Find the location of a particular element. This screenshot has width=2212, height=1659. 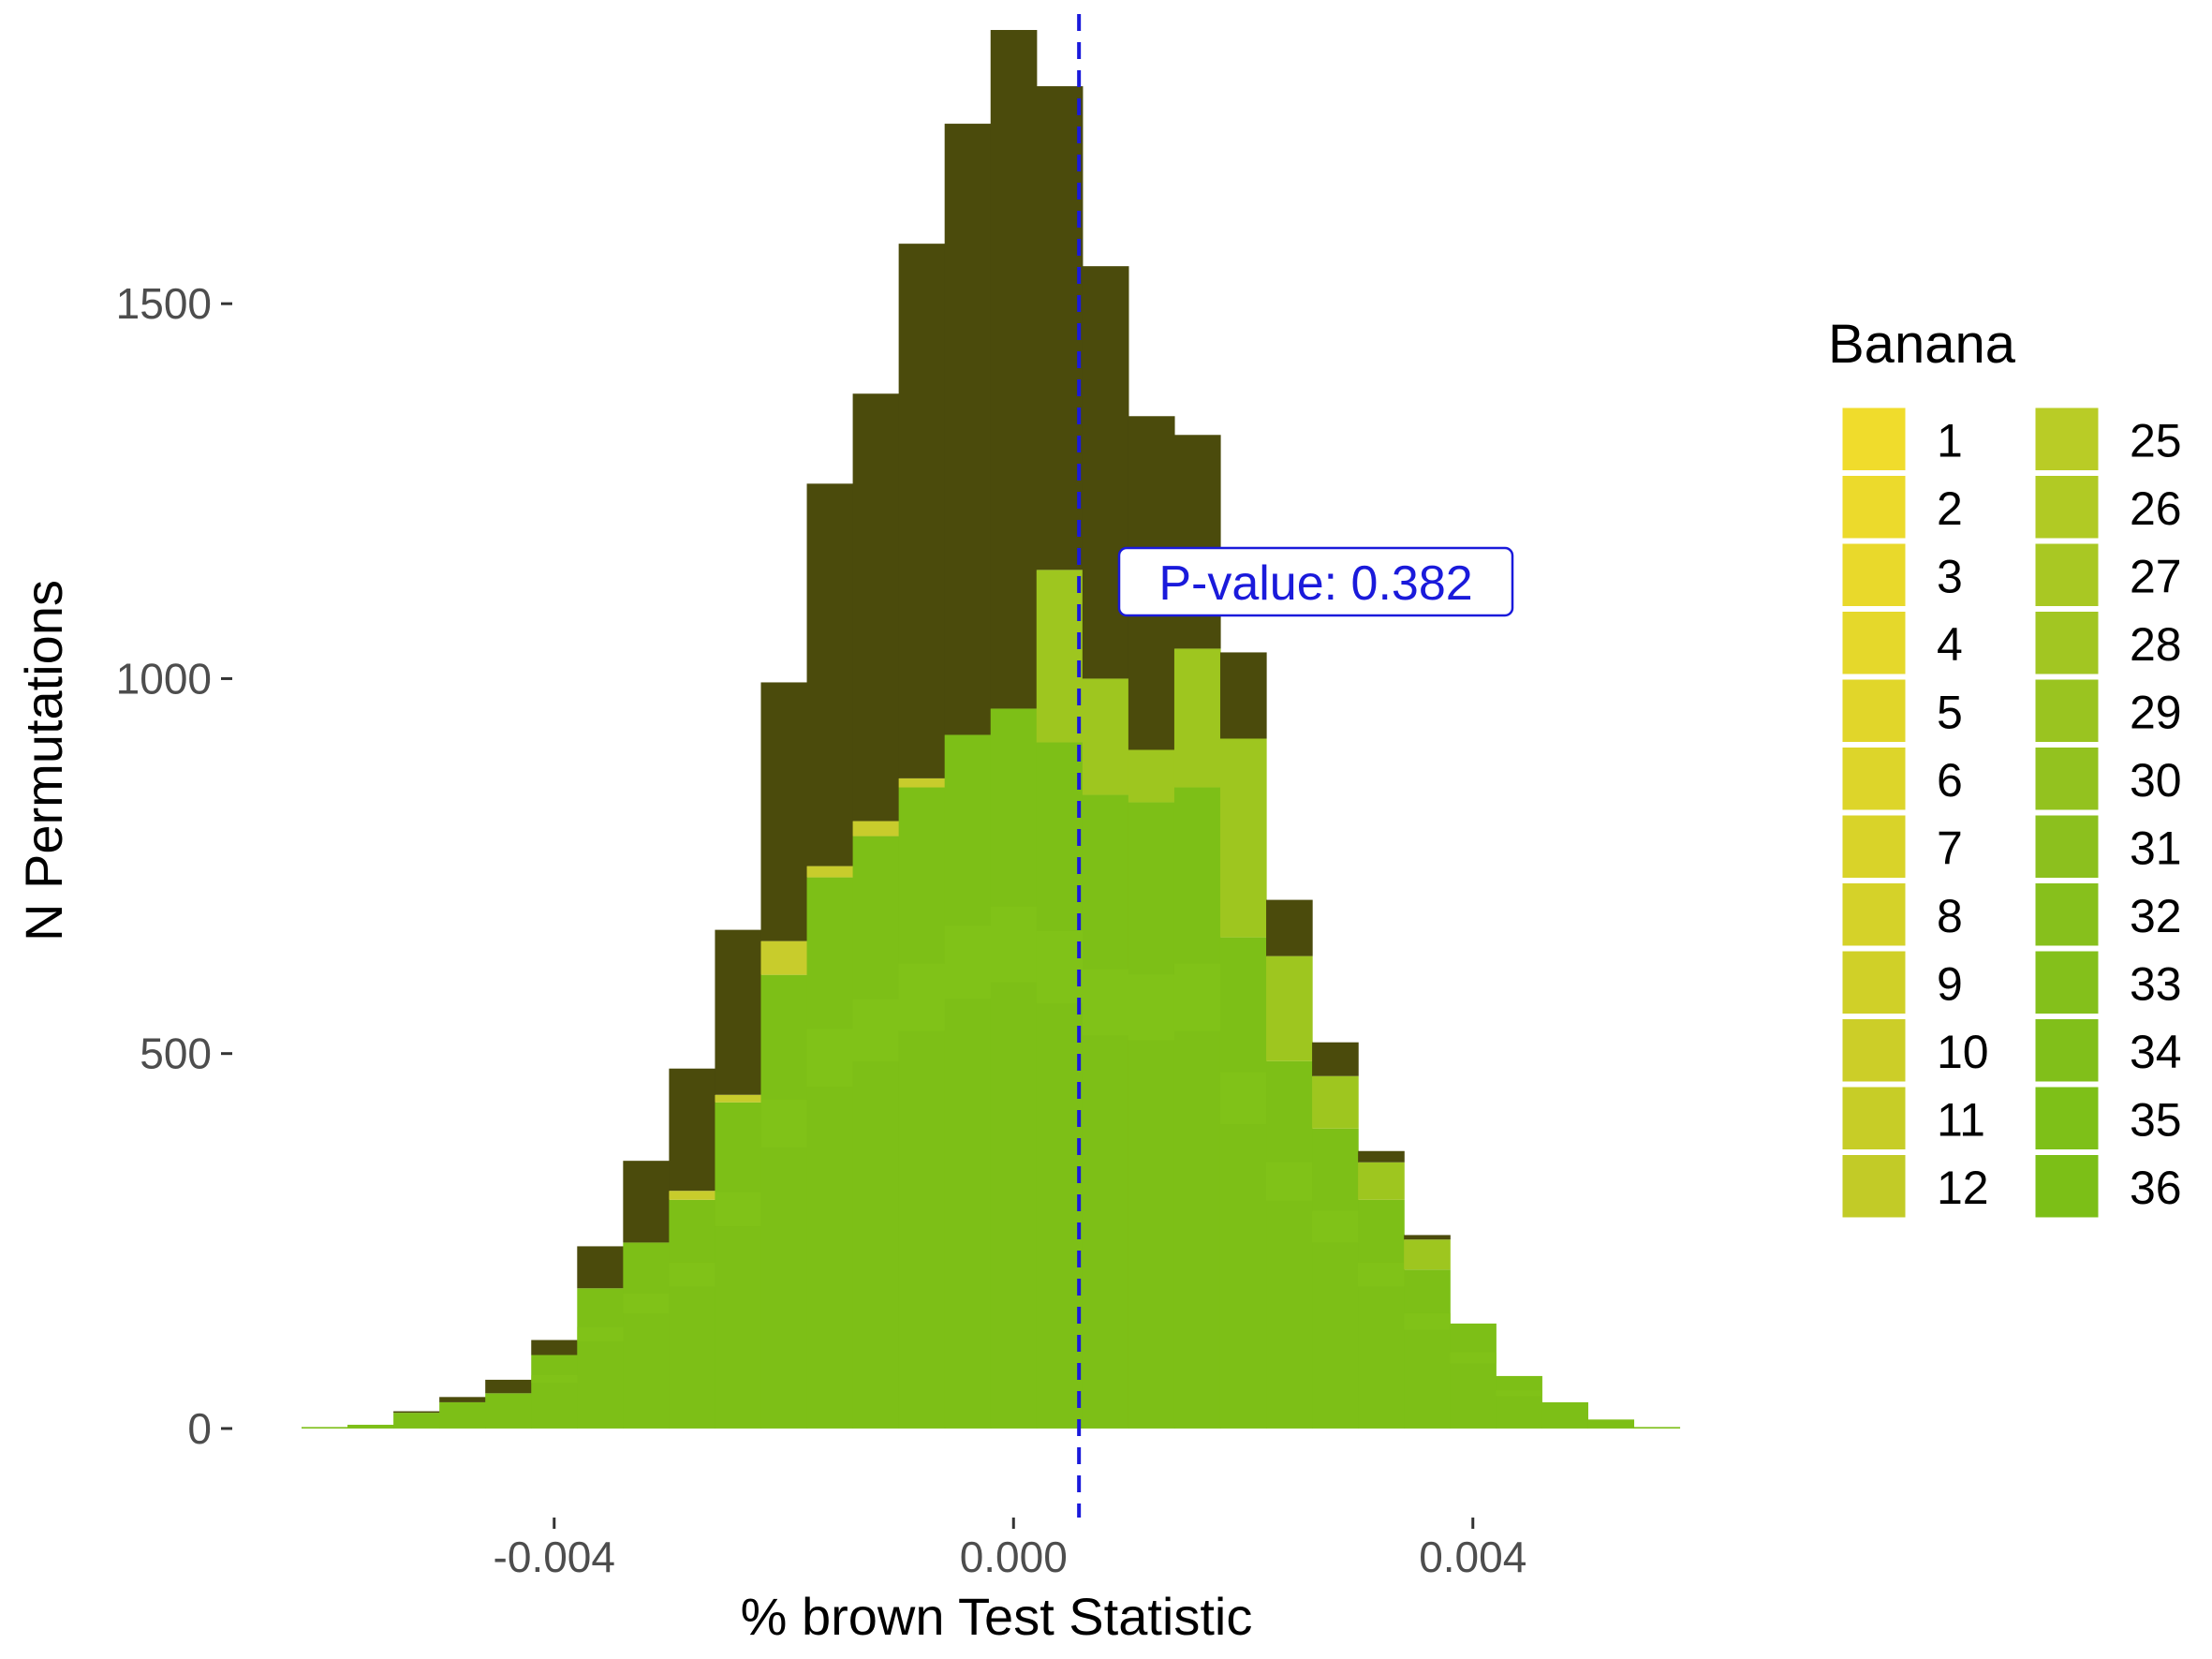

legend-item: 35 is located at coordinates (2107, 1118).